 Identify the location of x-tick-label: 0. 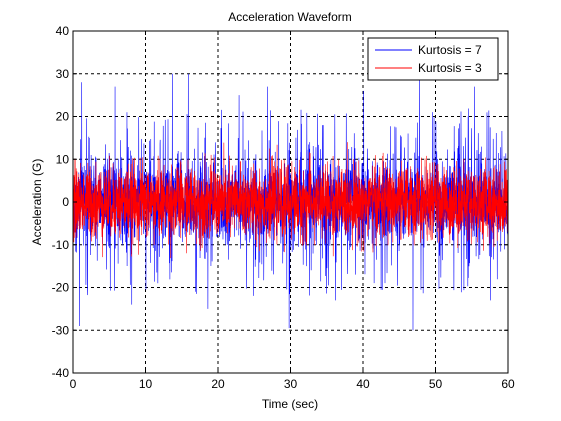
(73, 384).